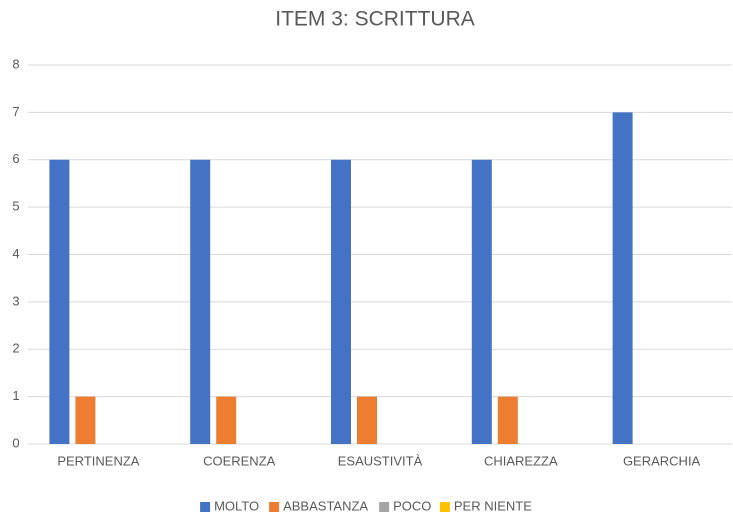 The image size is (733, 517). What do you see at coordinates (239, 460) in the screenshot?
I see `x-tick-label: COERENZA` at bounding box center [239, 460].